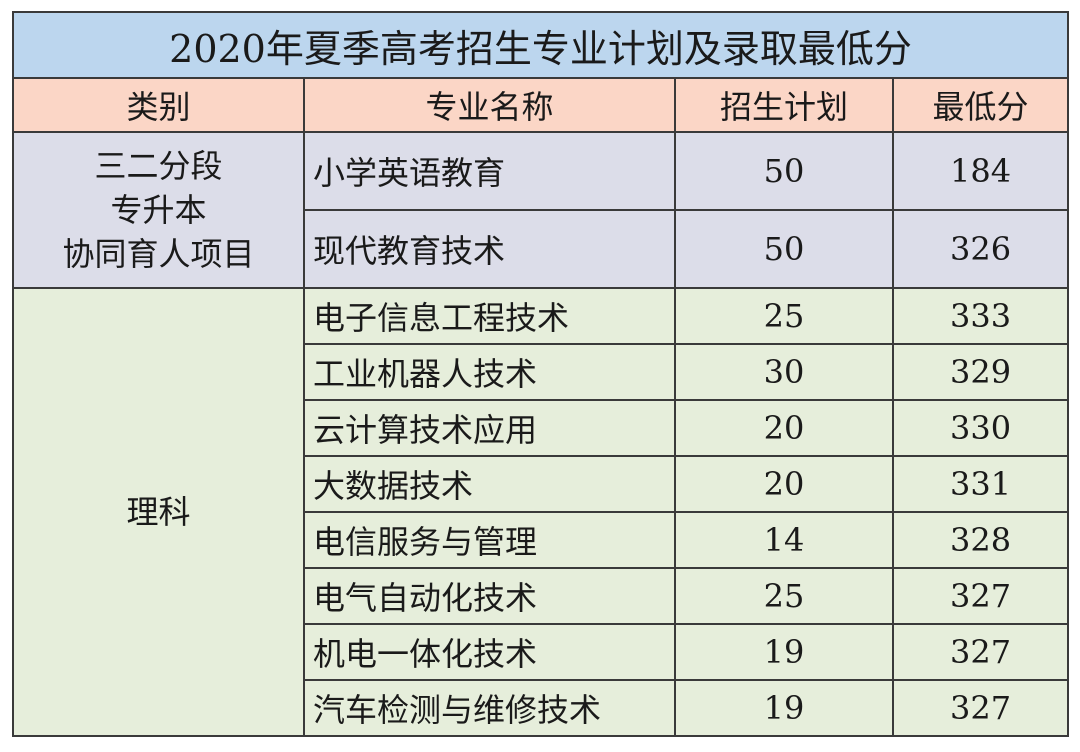 Image resolution: width=1080 pixels, height=752 pixels. I want to click on table-title: 2020年夏季高考招生专业计划及录取最低分, so click(540, 45).